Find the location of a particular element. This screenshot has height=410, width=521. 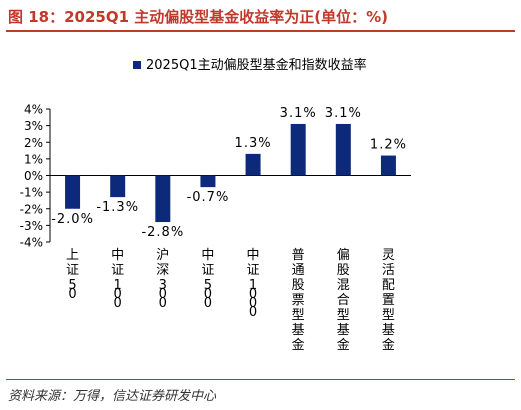

y-tick-label: -3% is located at coordinates (31, 226).